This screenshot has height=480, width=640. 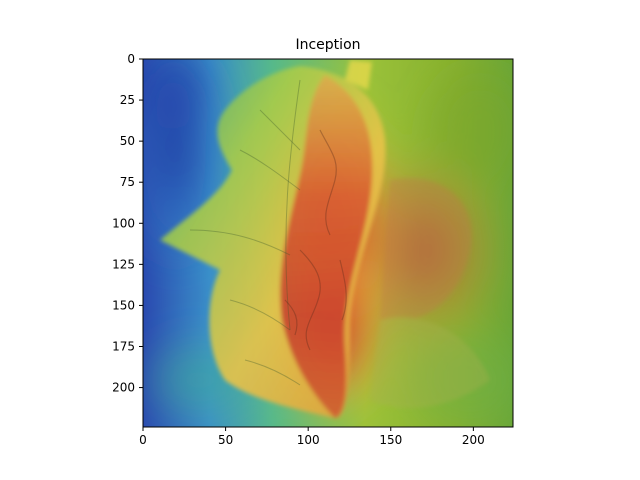 What do you see at coordinates (127, 100) in the screenshot?
I see `y-tick-label: 25` at bounding box center [127, 100].